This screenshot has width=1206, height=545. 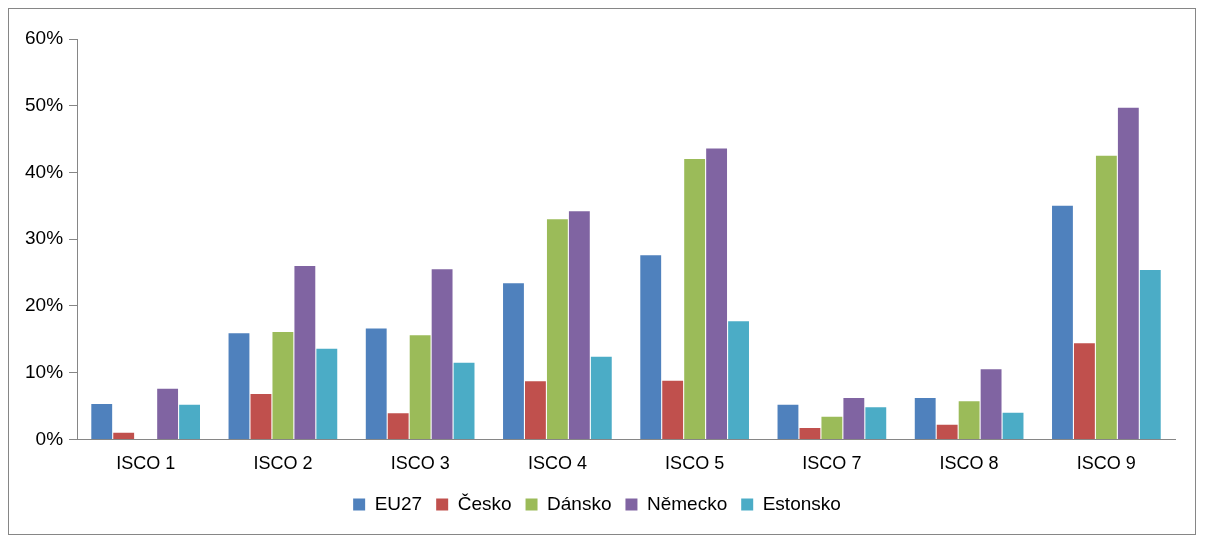 What do you see at coordinates (146, 463) in the screenshot?
I see `x-tick-label: ISCO 1` at bounding box center [146, 463].